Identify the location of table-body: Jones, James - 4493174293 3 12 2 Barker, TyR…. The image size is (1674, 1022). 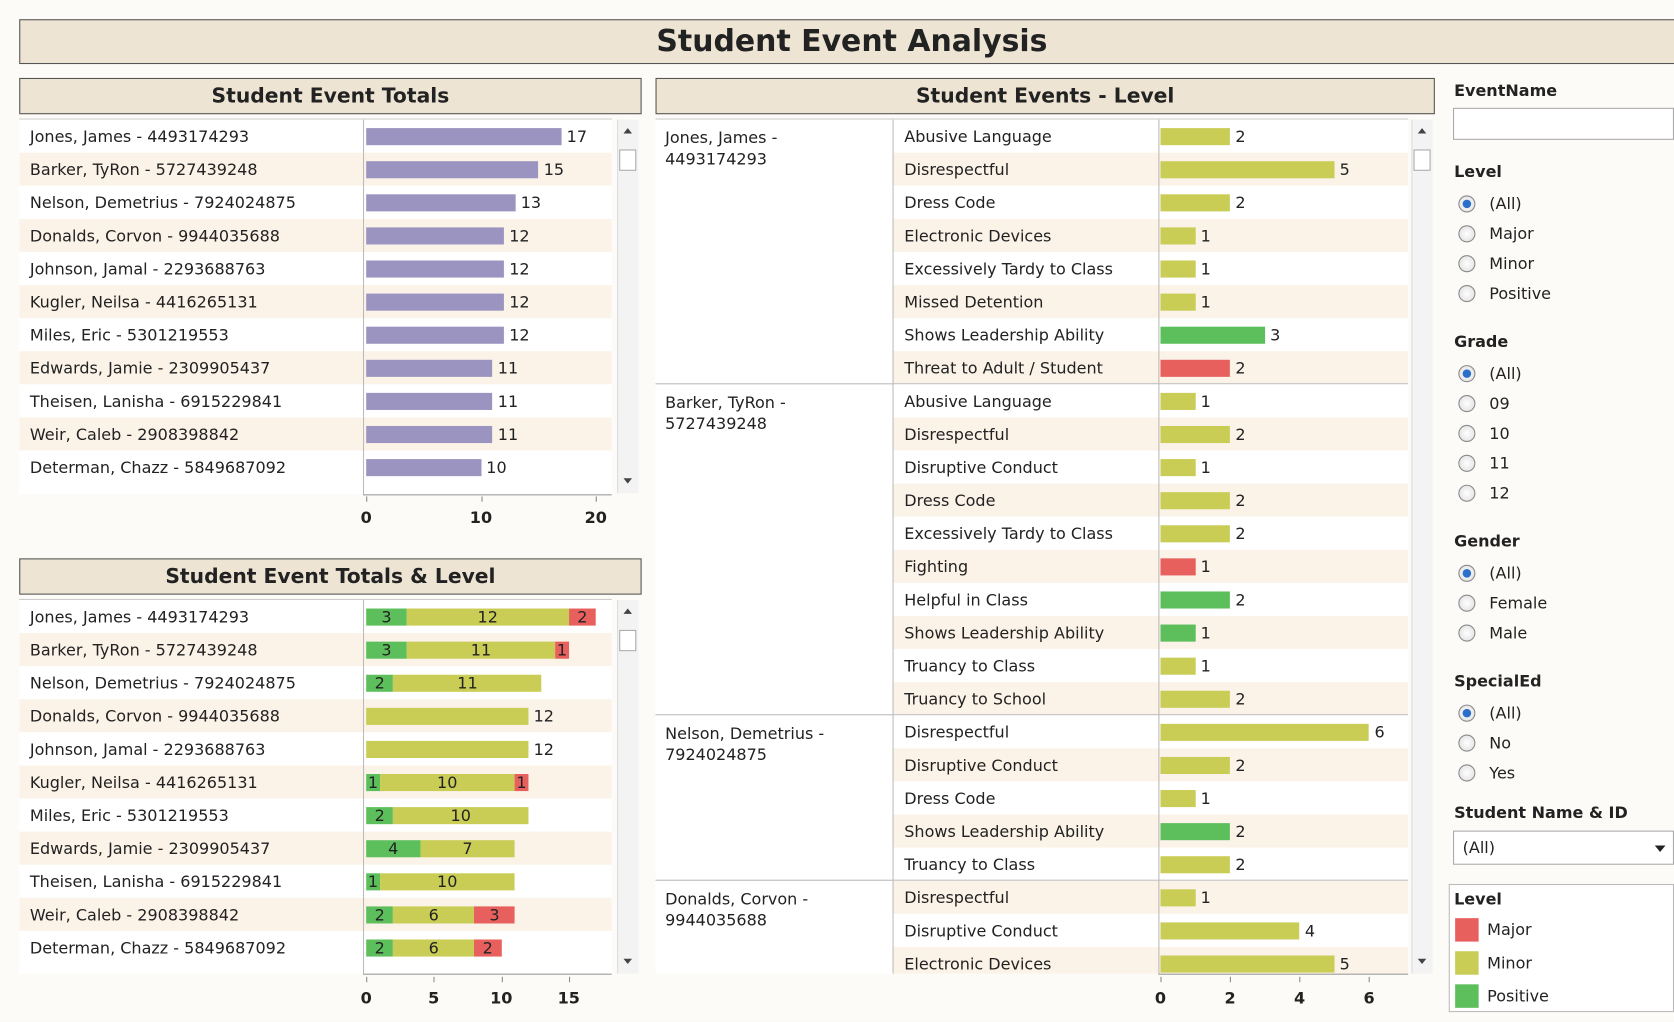
(315, 786).